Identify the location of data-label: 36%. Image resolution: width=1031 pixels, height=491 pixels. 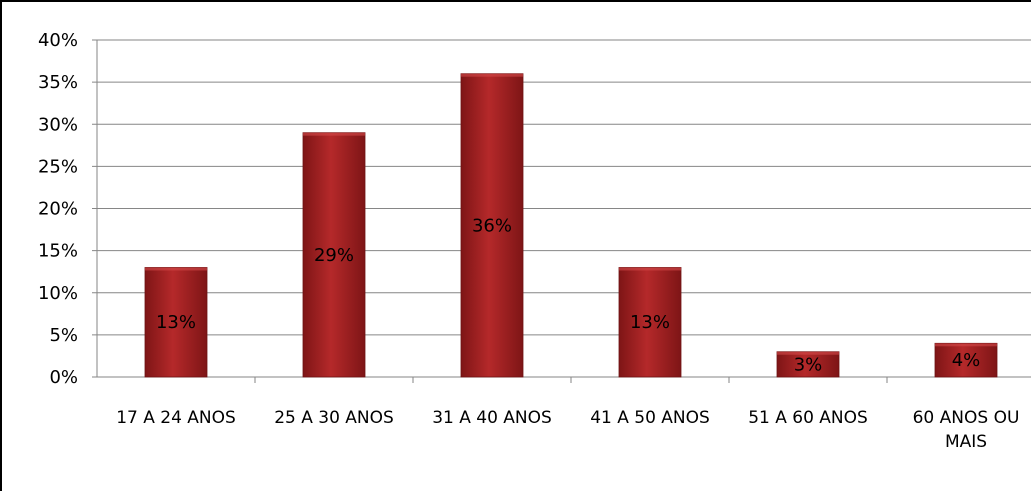
(492, 225).